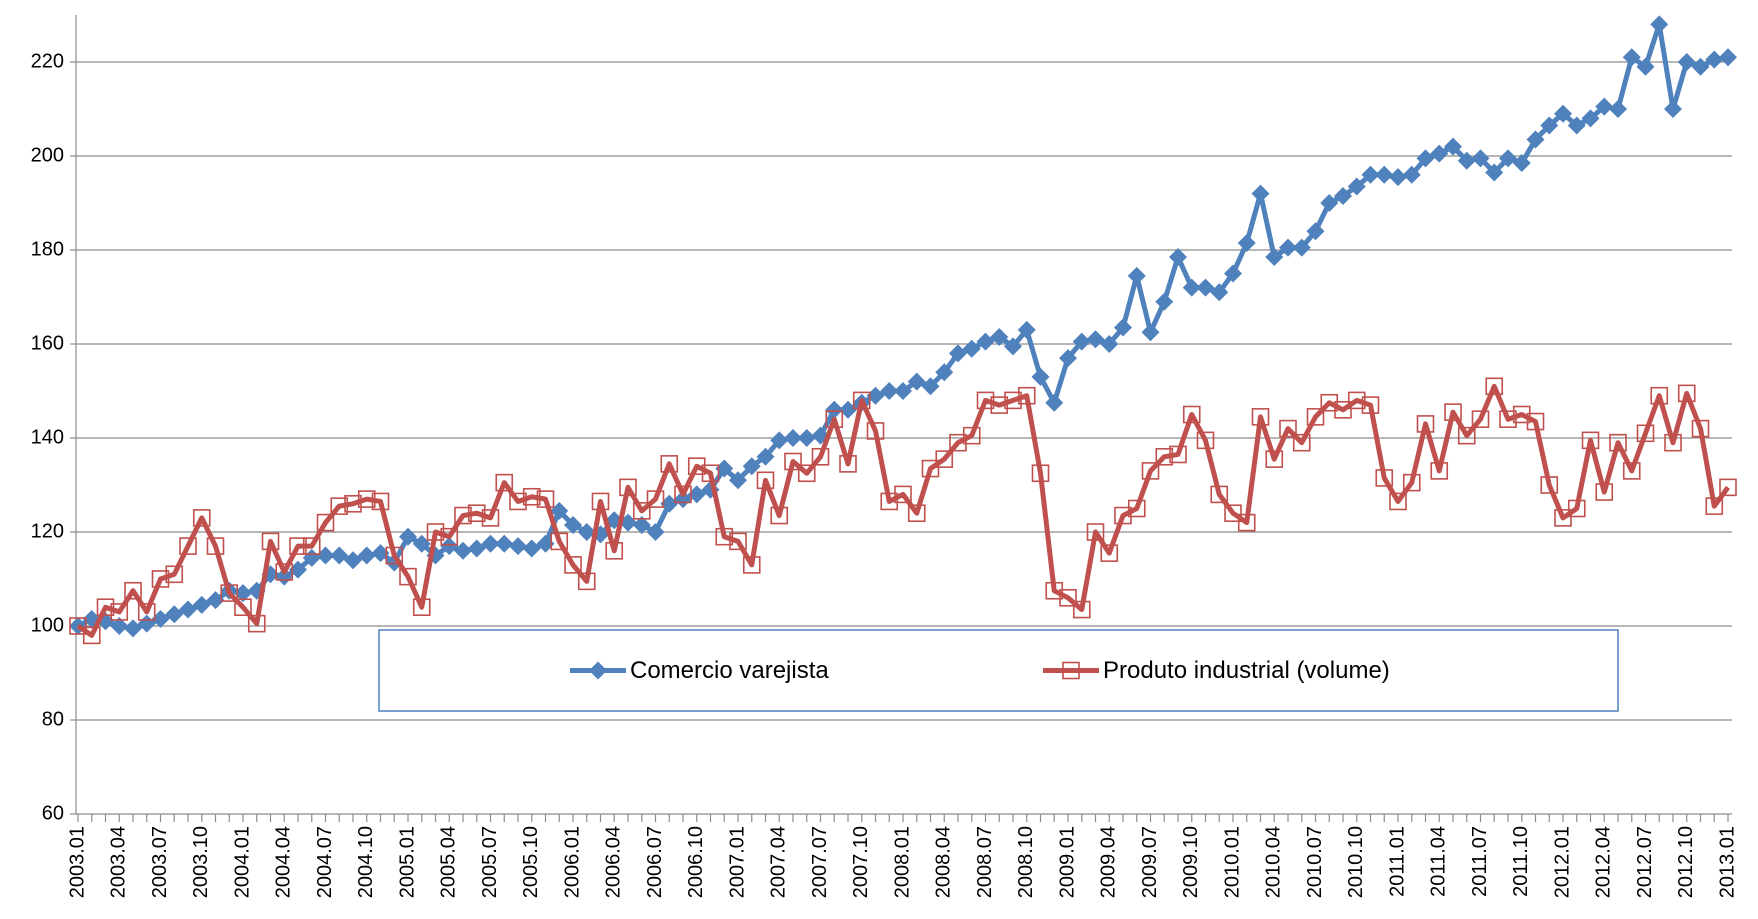 This screenshot has height=919, width=1758. Describe the element at coordinates (53, 813) in the screenshot. I see `y-tick-label: 60` at that location.